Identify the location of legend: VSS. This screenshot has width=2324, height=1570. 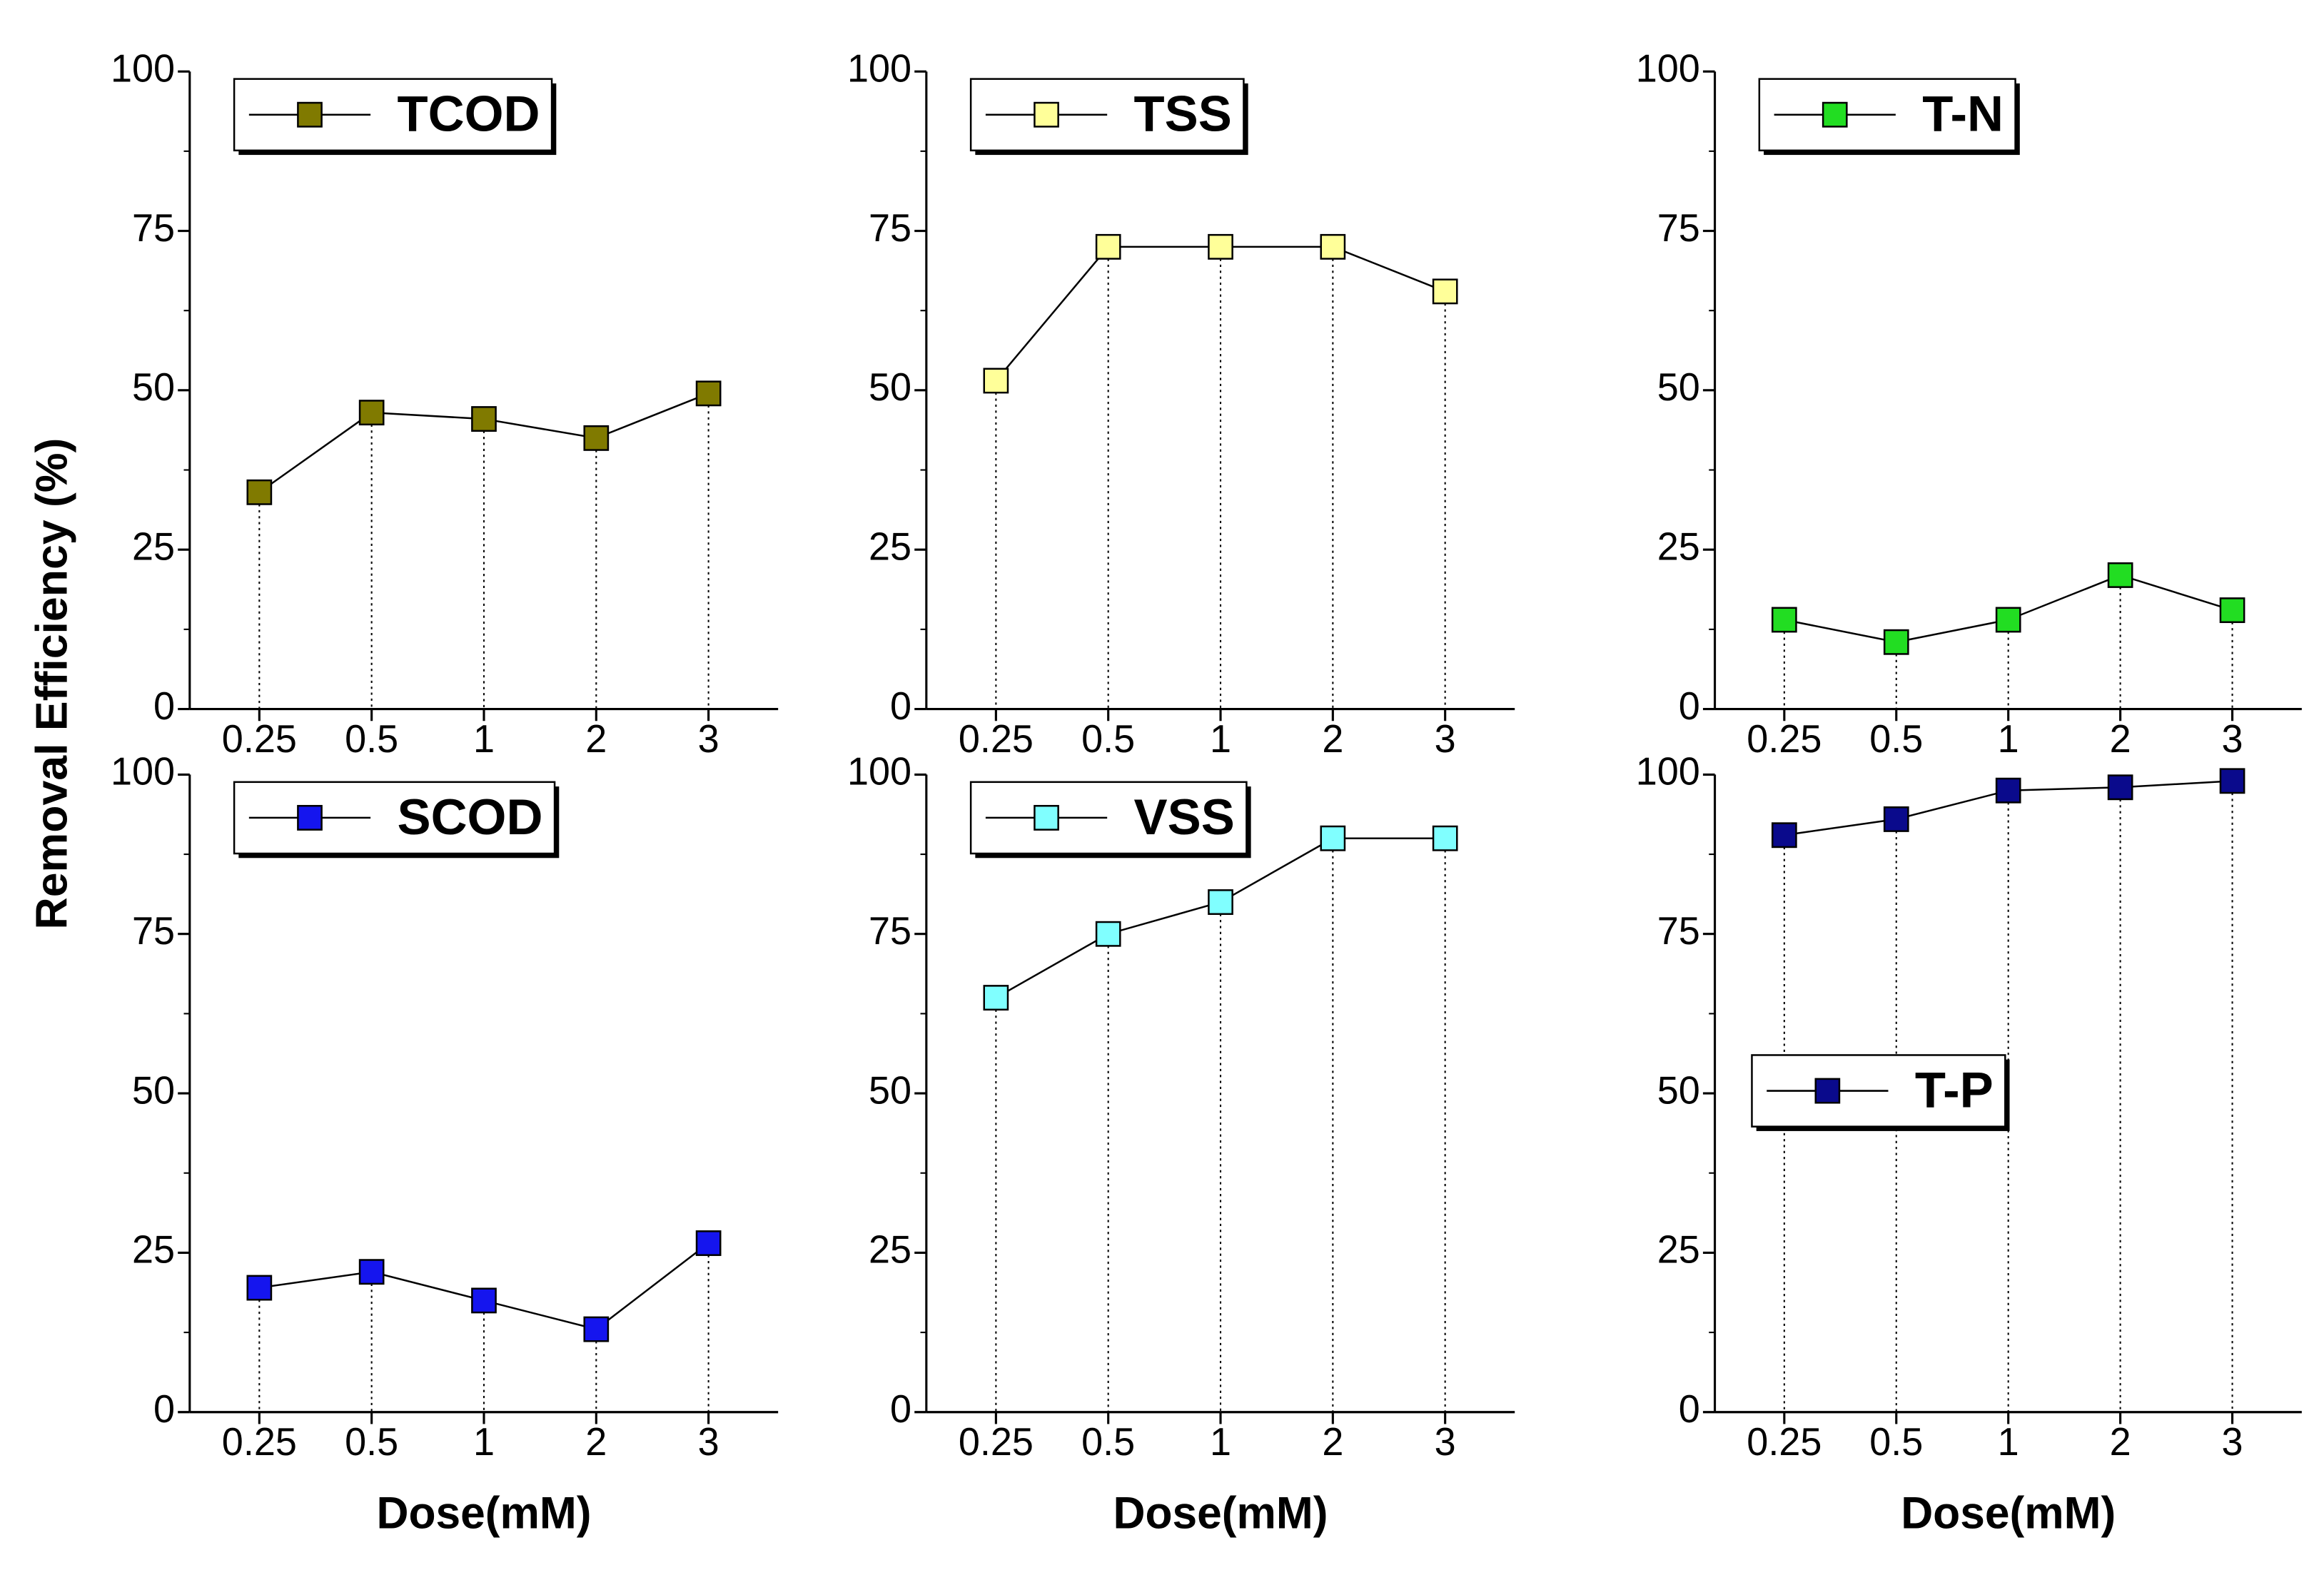
(1110, 820).